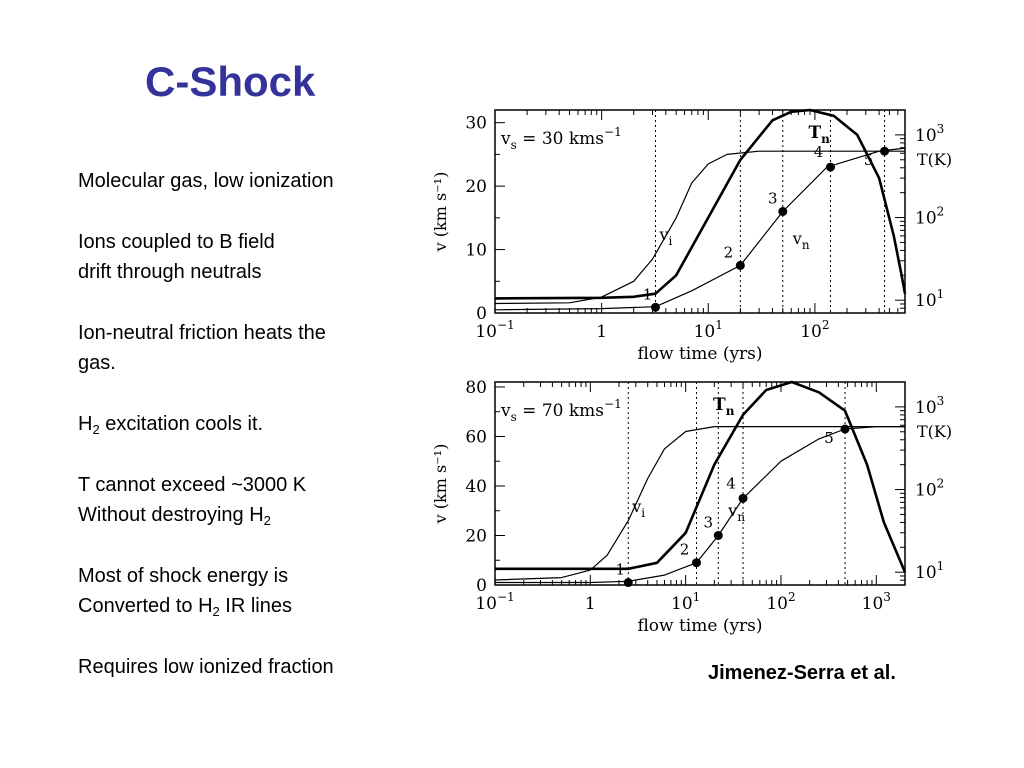 The height and width of the screenshot is (768, 1024). What do you see at coordinates (145, 606) in the screenshot?
I see `bullet-text: Converted to H` at bounding box center [145, 606].